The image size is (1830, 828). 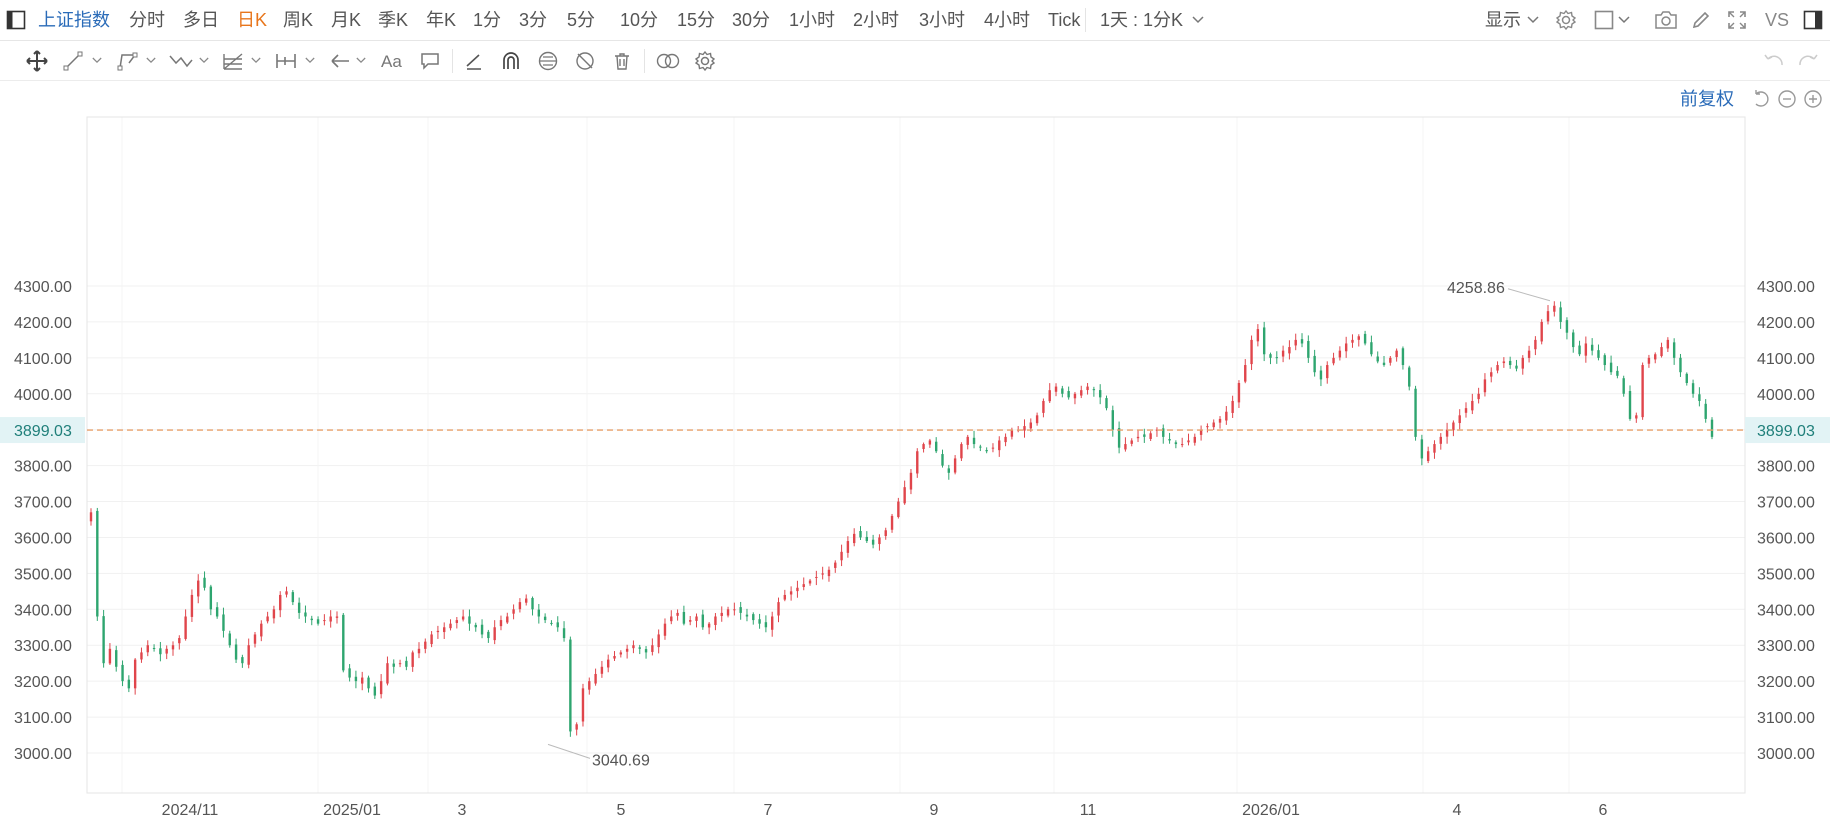 What do you see at coordinates (668, 61) in the screenshot?
I see `link-icon` at bounding box center [668, 61].